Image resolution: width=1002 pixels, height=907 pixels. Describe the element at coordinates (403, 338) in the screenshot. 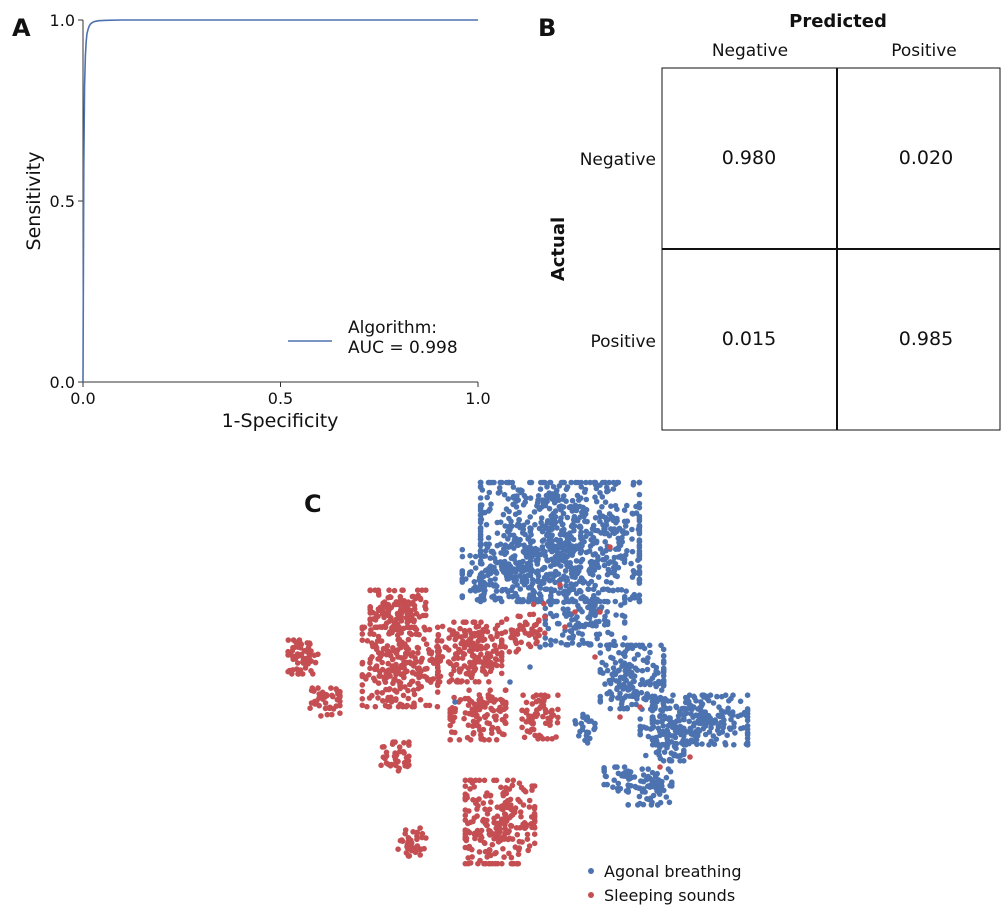

I see `legend-label: Algorithm: AUC = 0.998` at that location.